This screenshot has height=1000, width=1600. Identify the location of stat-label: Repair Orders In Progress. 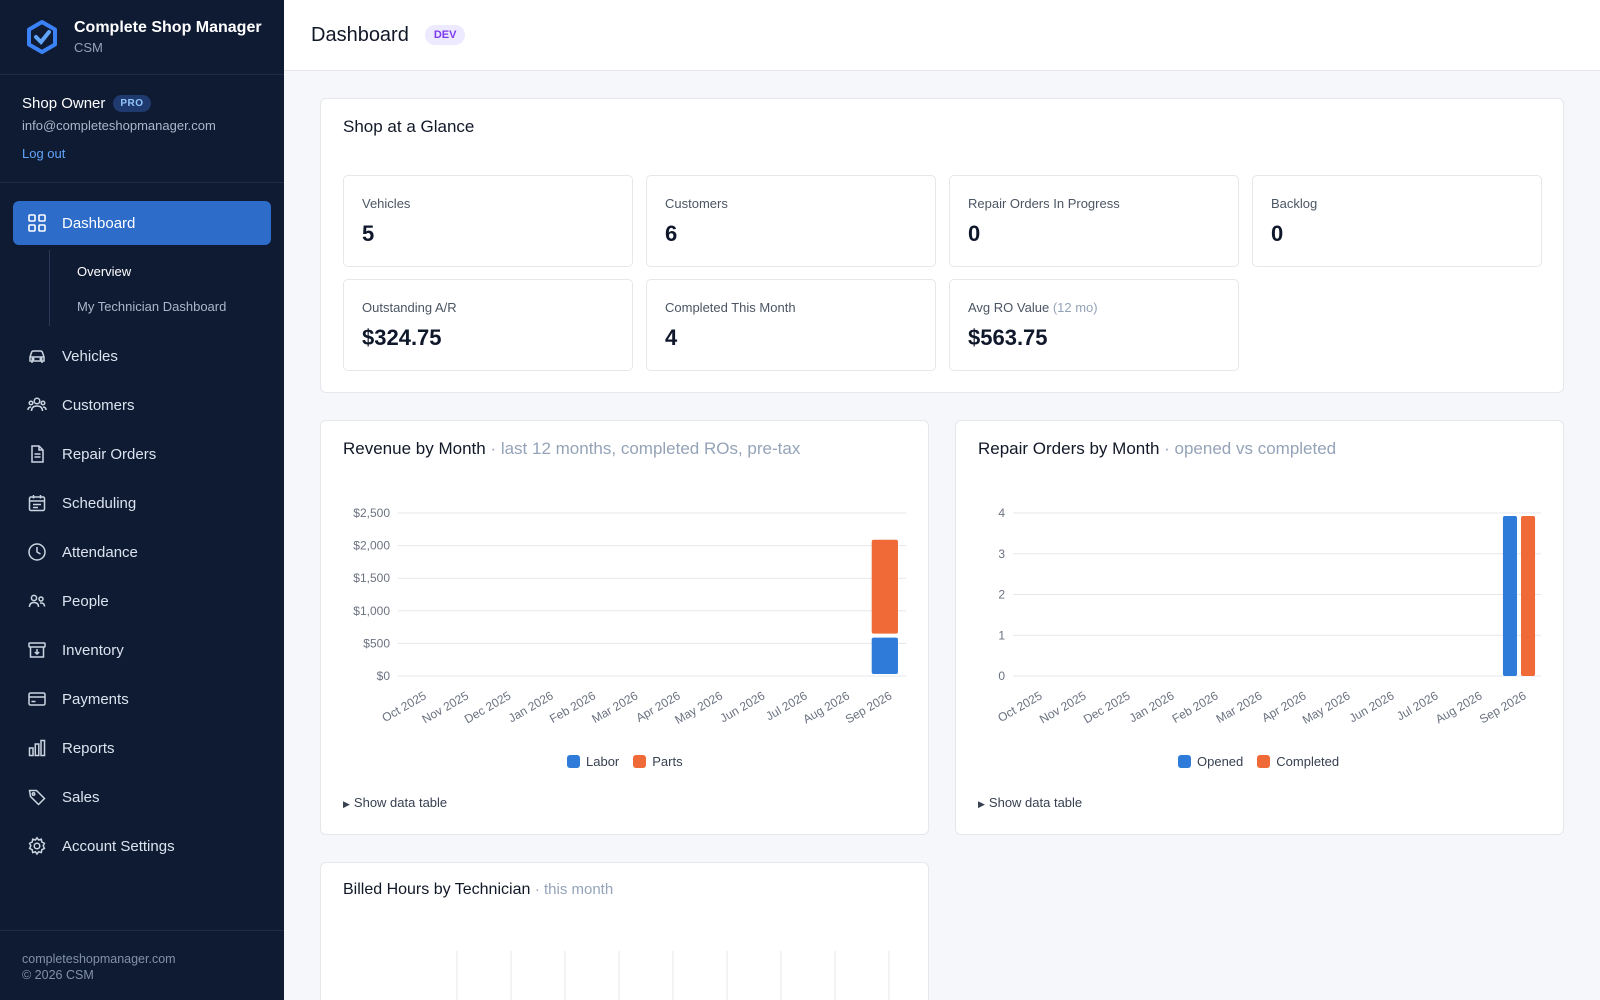
(1044, 203).